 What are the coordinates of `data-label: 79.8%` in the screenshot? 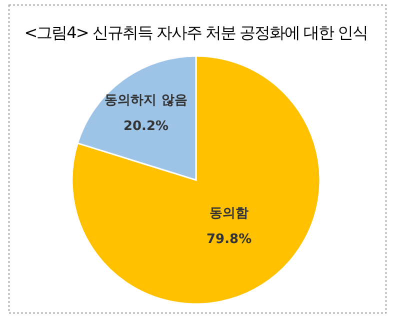 It's located at (229, 239).